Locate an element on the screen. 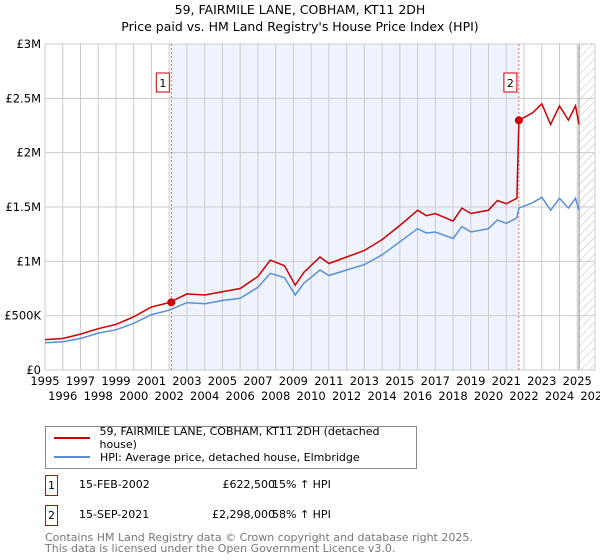 The width and height of the screenshot is (600, 560). x-tick-label: 2024 is located at coordinates (559, 396).